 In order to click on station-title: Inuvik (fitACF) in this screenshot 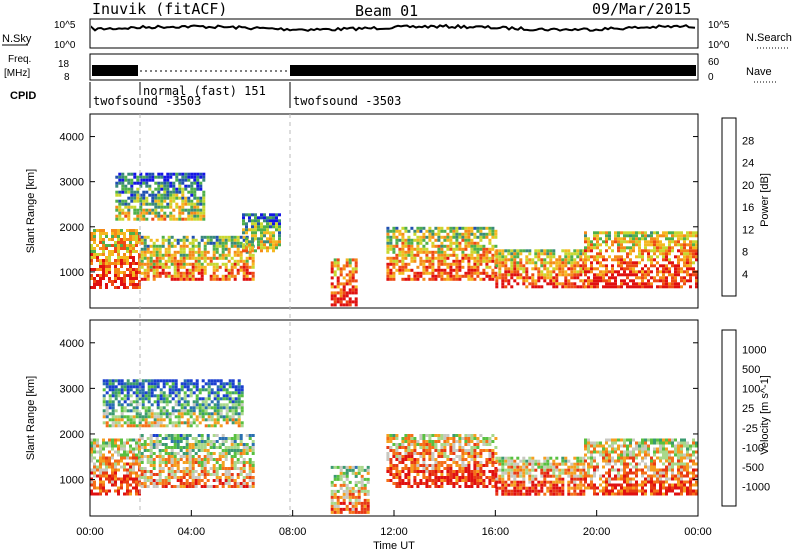, I will do `click(159, 9)`.